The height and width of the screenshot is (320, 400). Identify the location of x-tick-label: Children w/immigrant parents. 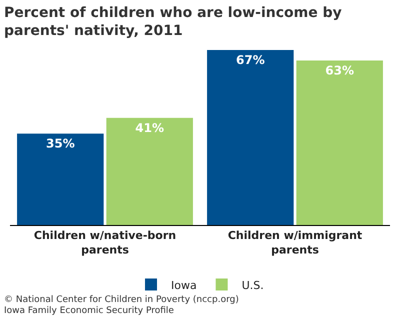
(295, 242).